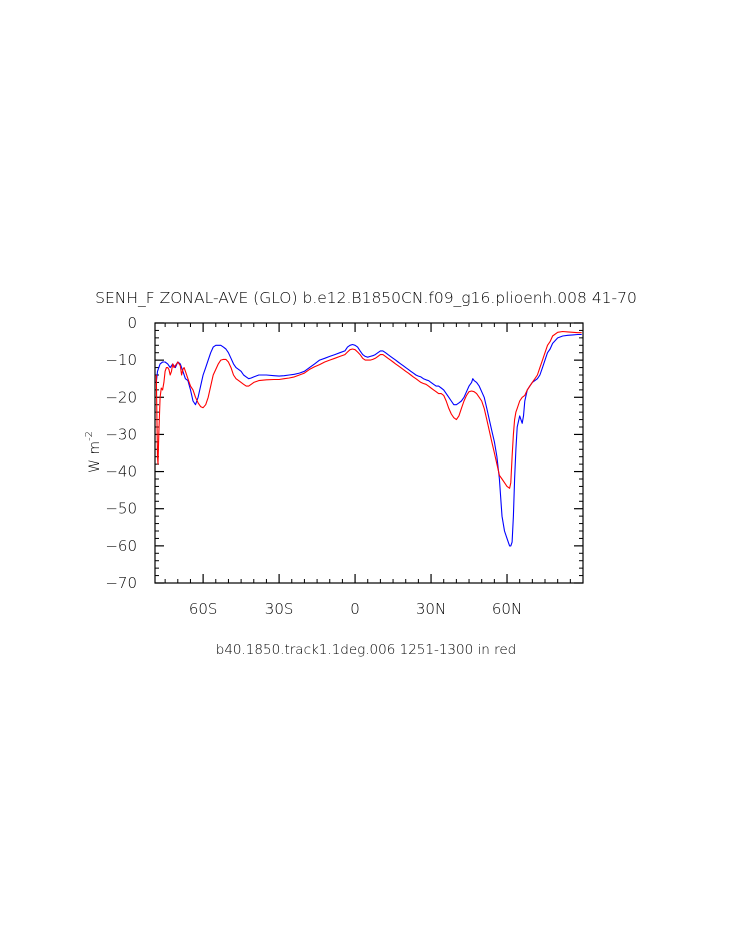  I want to click on red-series-line, so click(368, 409).